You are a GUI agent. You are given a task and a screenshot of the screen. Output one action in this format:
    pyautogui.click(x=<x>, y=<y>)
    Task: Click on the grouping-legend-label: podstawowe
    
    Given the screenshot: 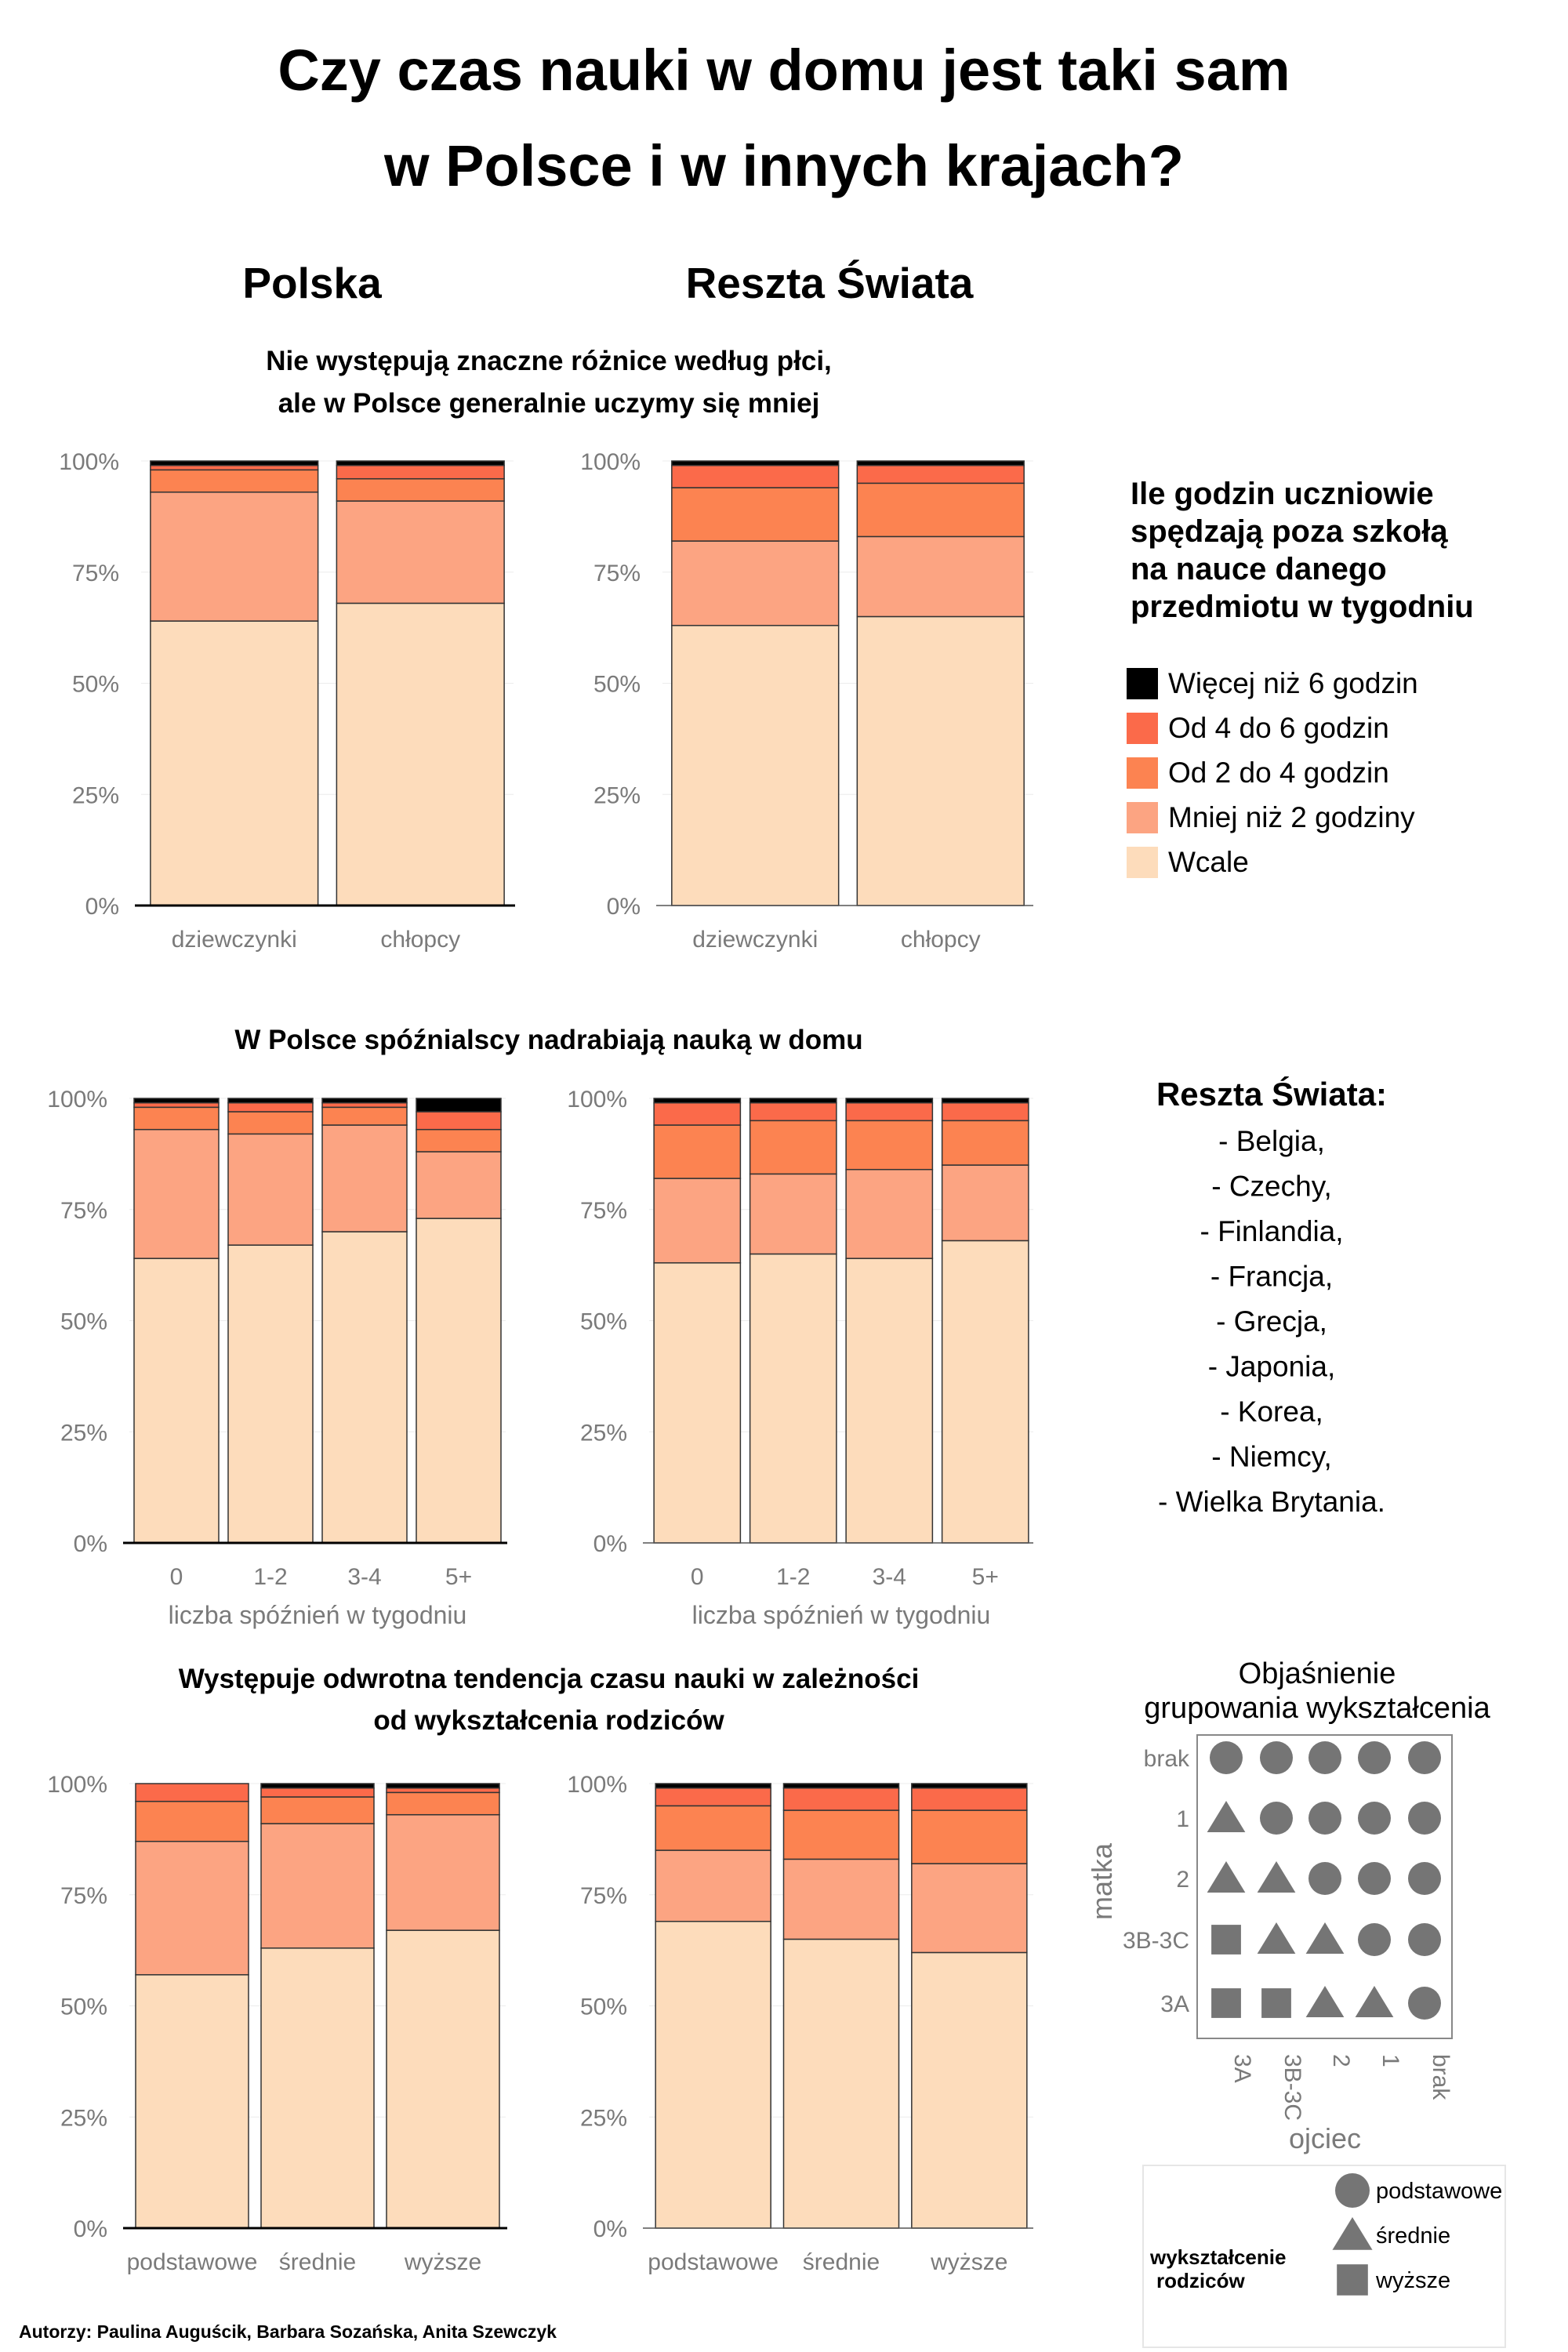 What is the action you would take?
    pyautogui.click(x=1439, y=2191)
    